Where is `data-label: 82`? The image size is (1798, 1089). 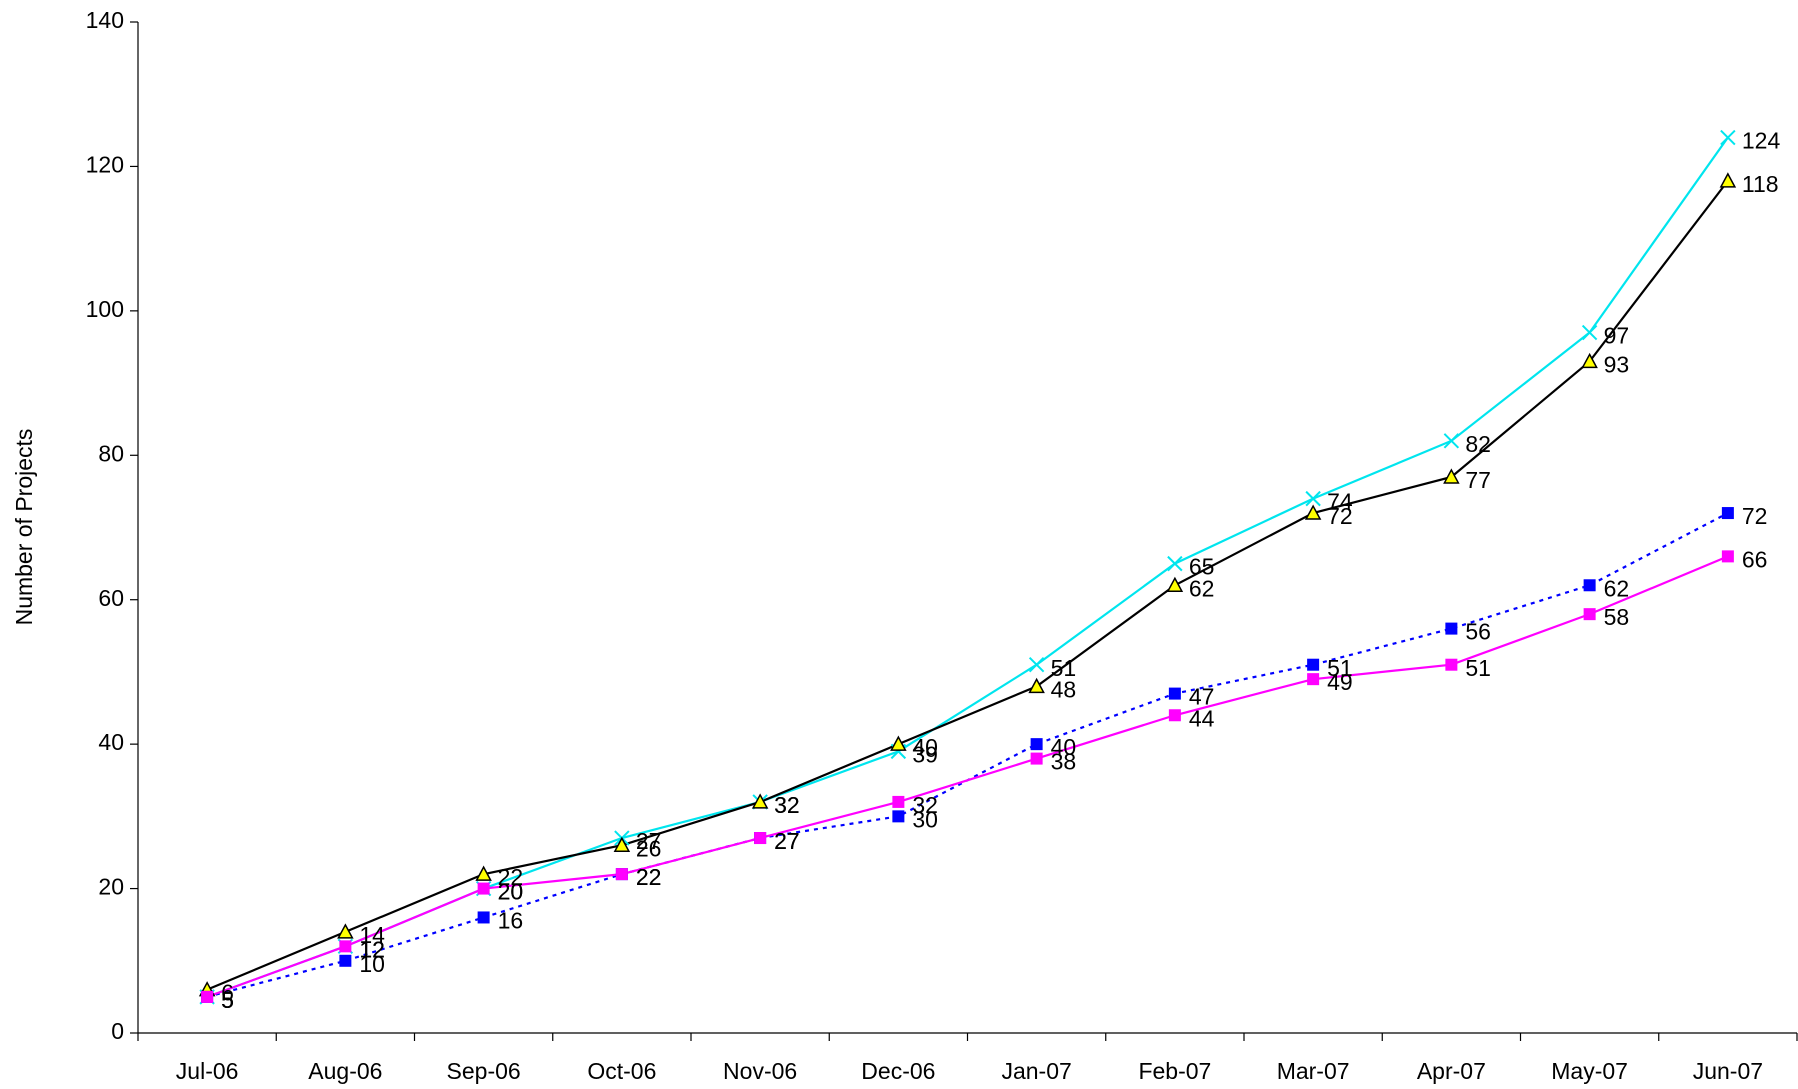
data-label: 82 is located at coordinates (1478, 444).